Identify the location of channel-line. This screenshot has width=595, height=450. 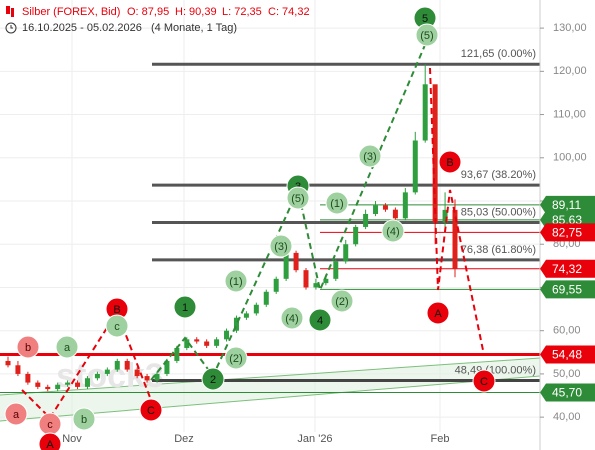
(270, 376).